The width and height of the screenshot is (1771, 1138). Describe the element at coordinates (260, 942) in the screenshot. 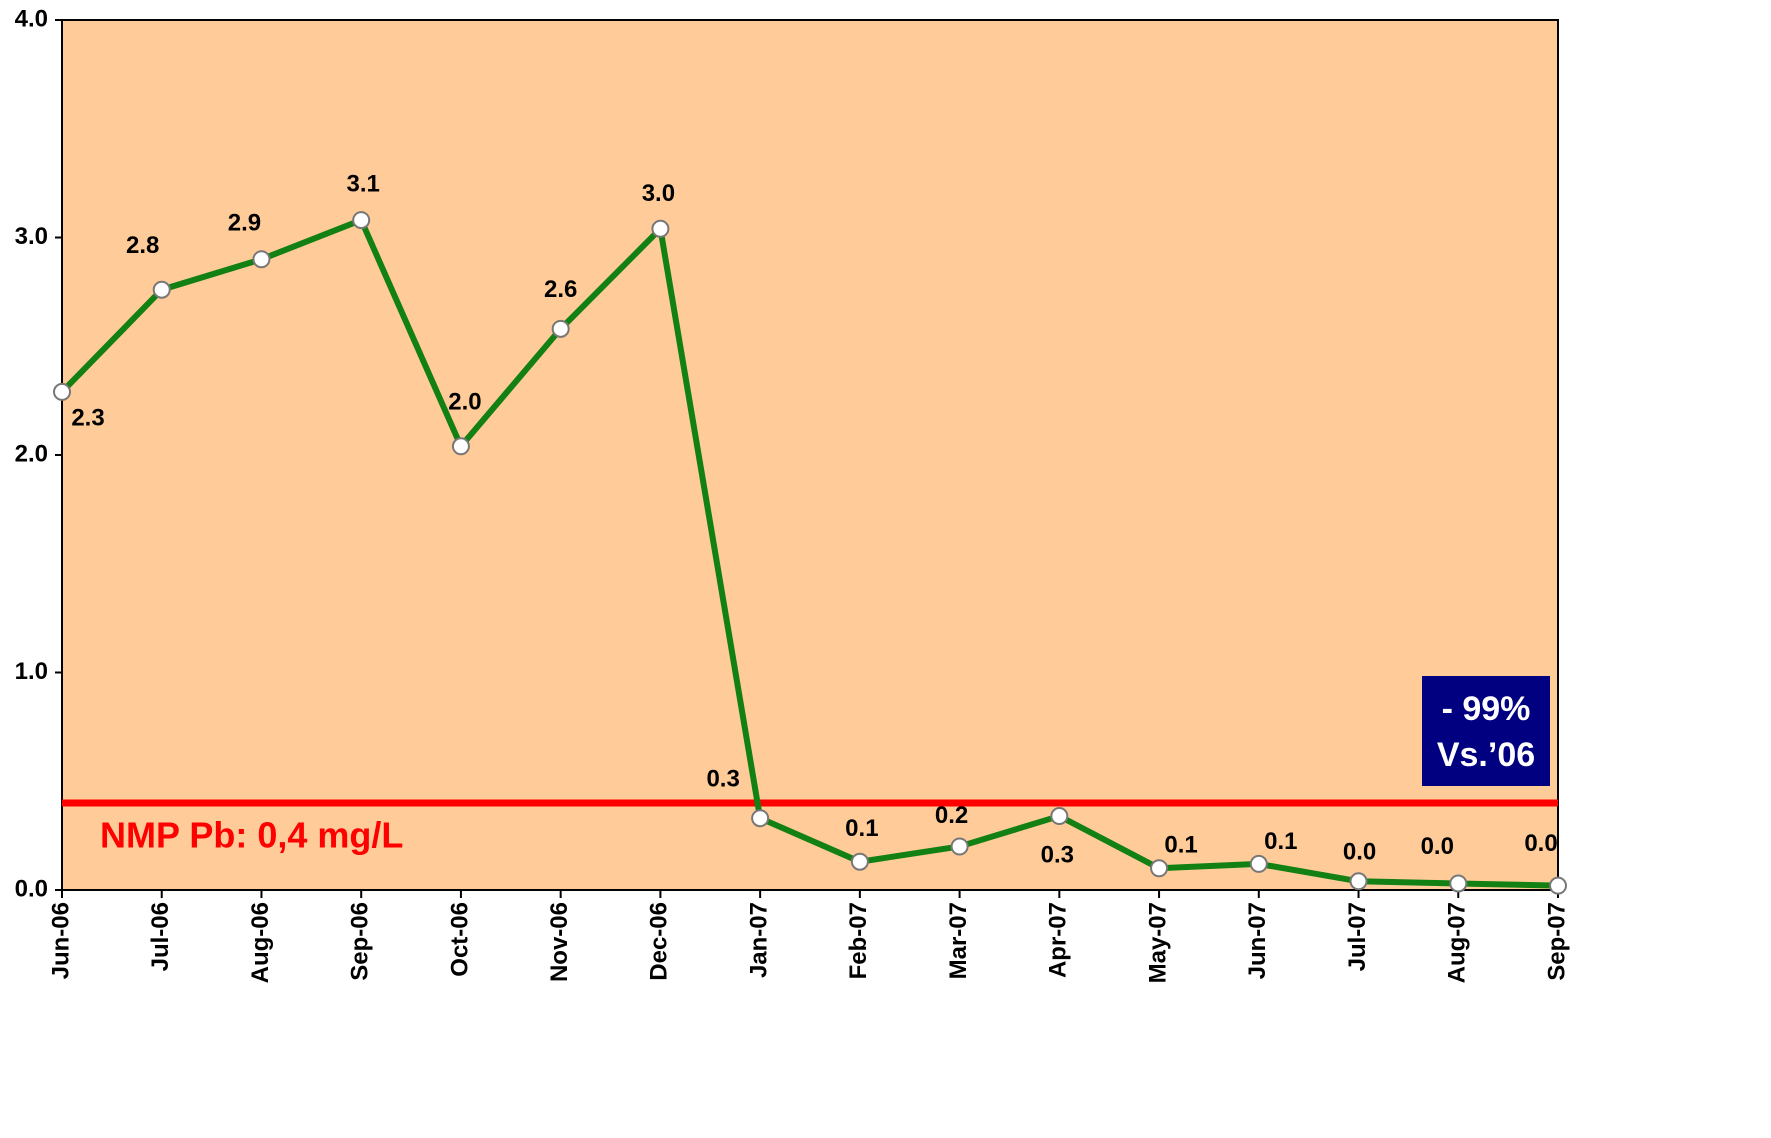

I see `x-tick-label: Aug-06` at that location.